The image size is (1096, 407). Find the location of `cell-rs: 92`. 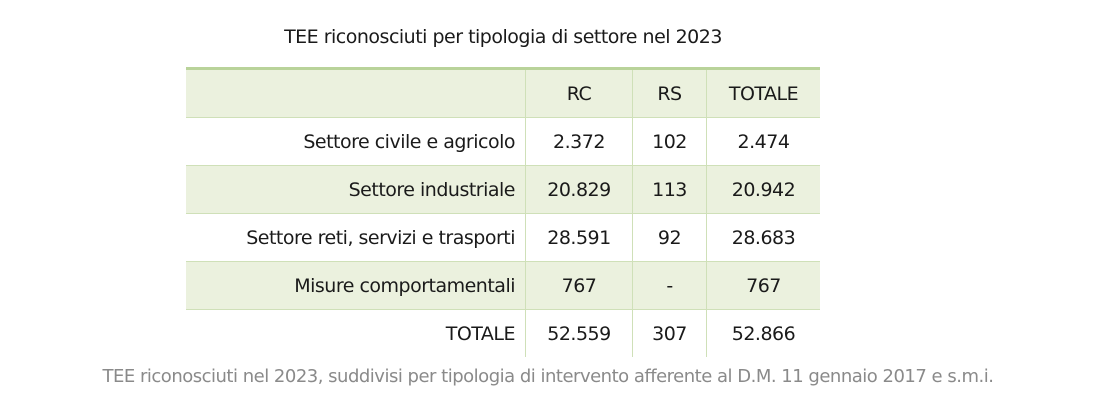

cell-rs: 92 is located at coordinates (669, 237).